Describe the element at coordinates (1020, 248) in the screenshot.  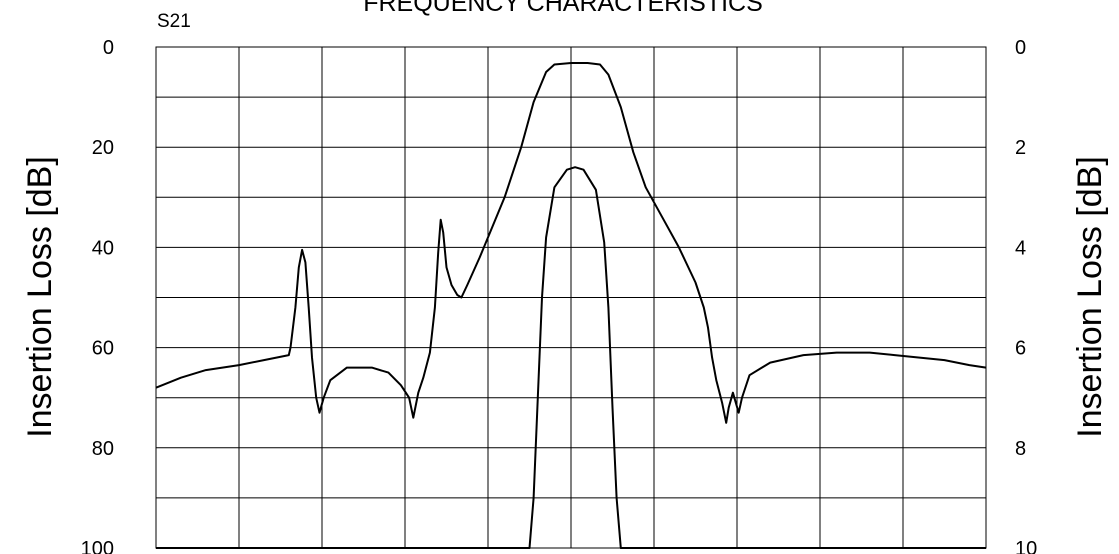
I see `right-tick-label: 4` at that location.